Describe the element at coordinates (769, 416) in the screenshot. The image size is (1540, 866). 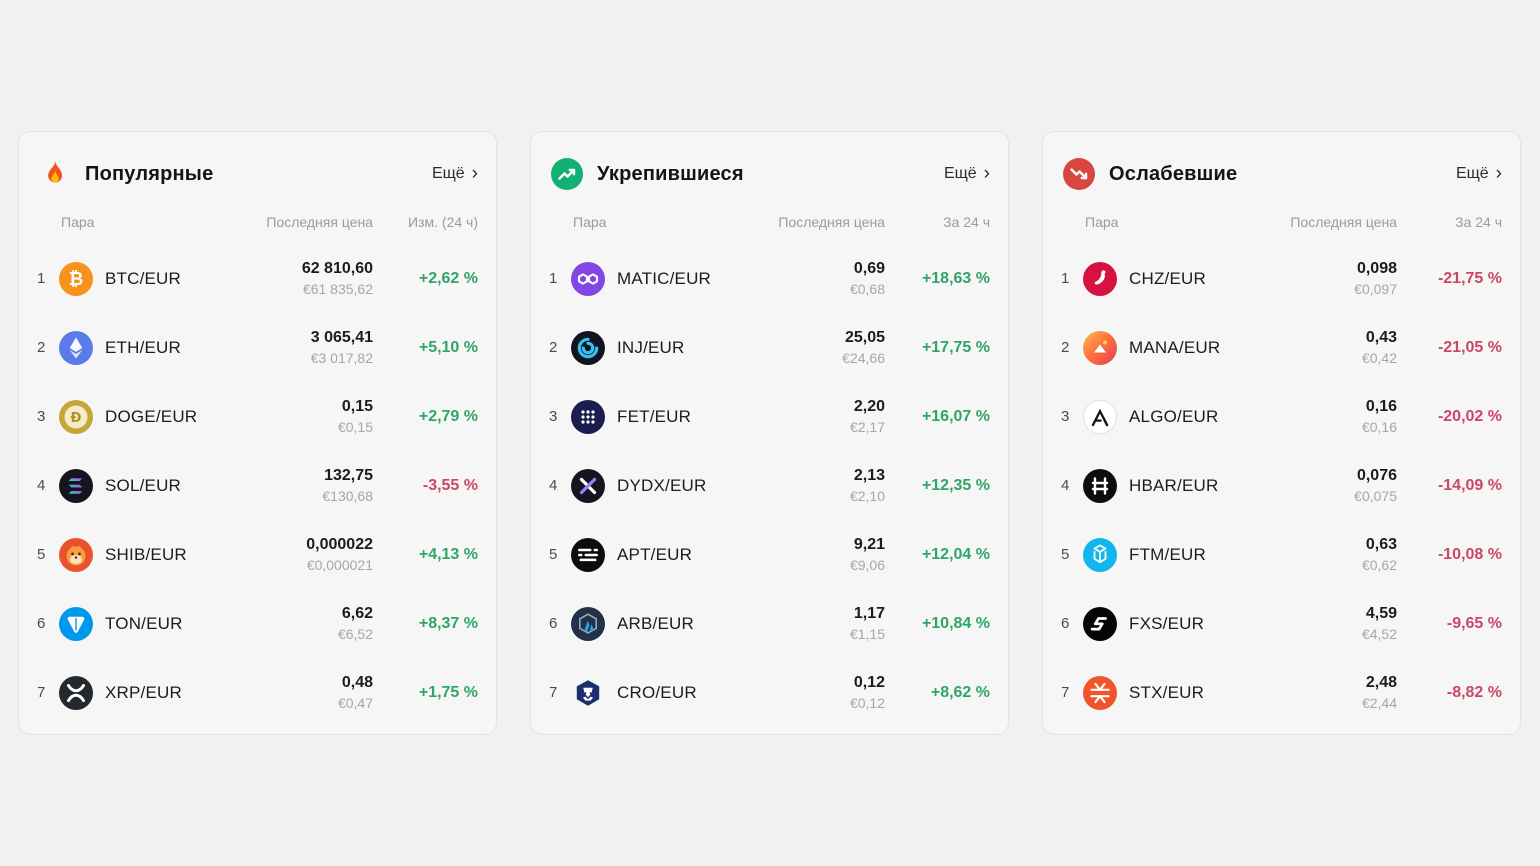
I see `pair-row: 3 FET/EUR 2,20 €2,17 +16,07 %` at that location.